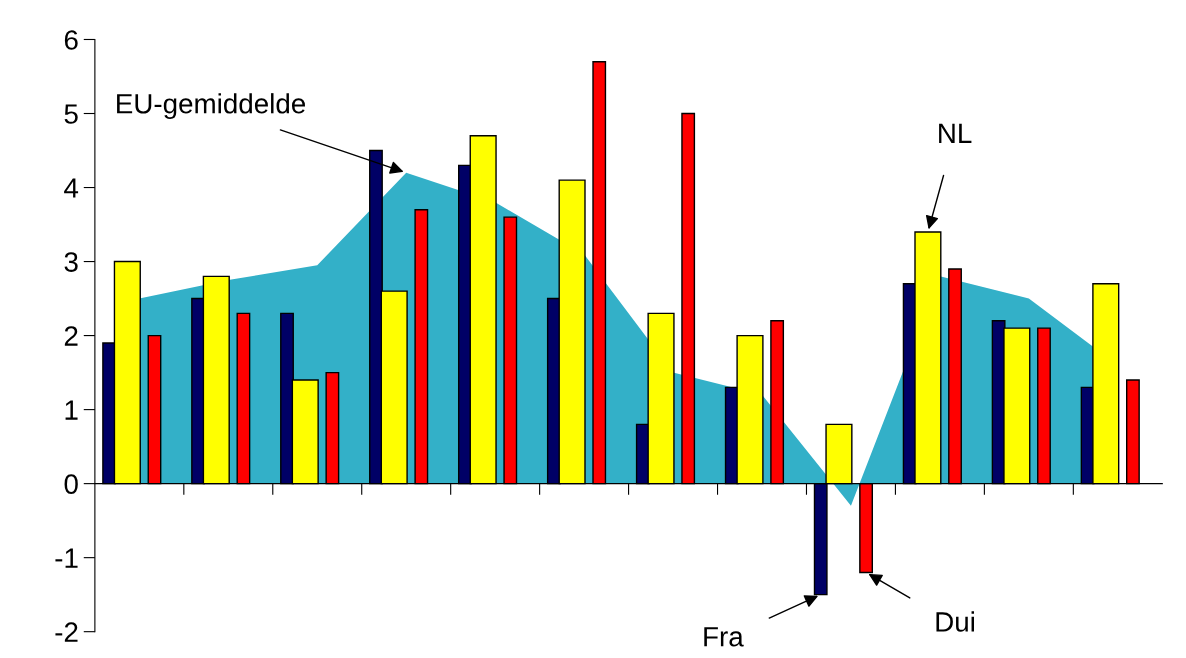 This screenshot has width=1186, height=658. Describe the element at coordinates (71, 262) in the screenshot. I see `y-tick-label: 3` at that location.